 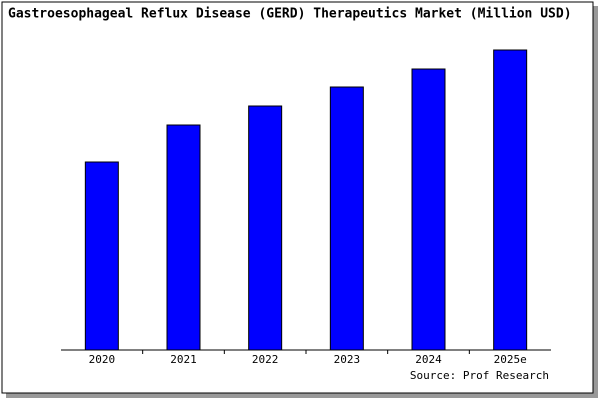 What do you see at coordinates (102, 359) in the screenshot?
I see `x-tick-label: 2020` at bounding box center [102, 359].